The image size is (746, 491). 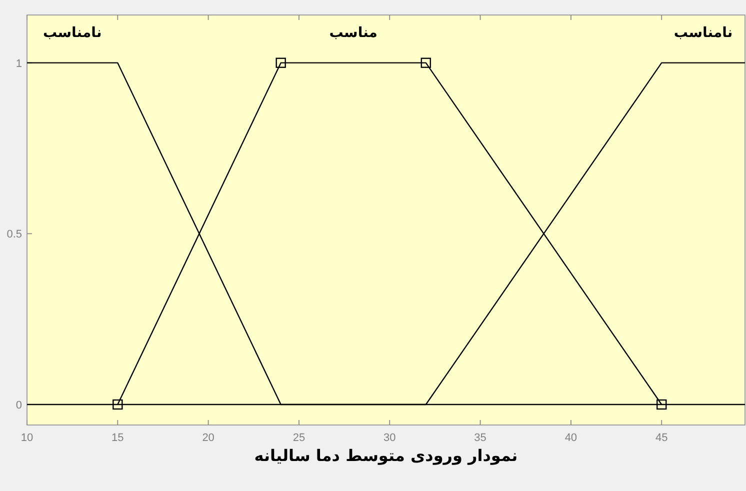 What do you see at coordinates (14, 234) in the screenshot?
I see `y-tick-label: 0.5` at bounding box center [14, 234].